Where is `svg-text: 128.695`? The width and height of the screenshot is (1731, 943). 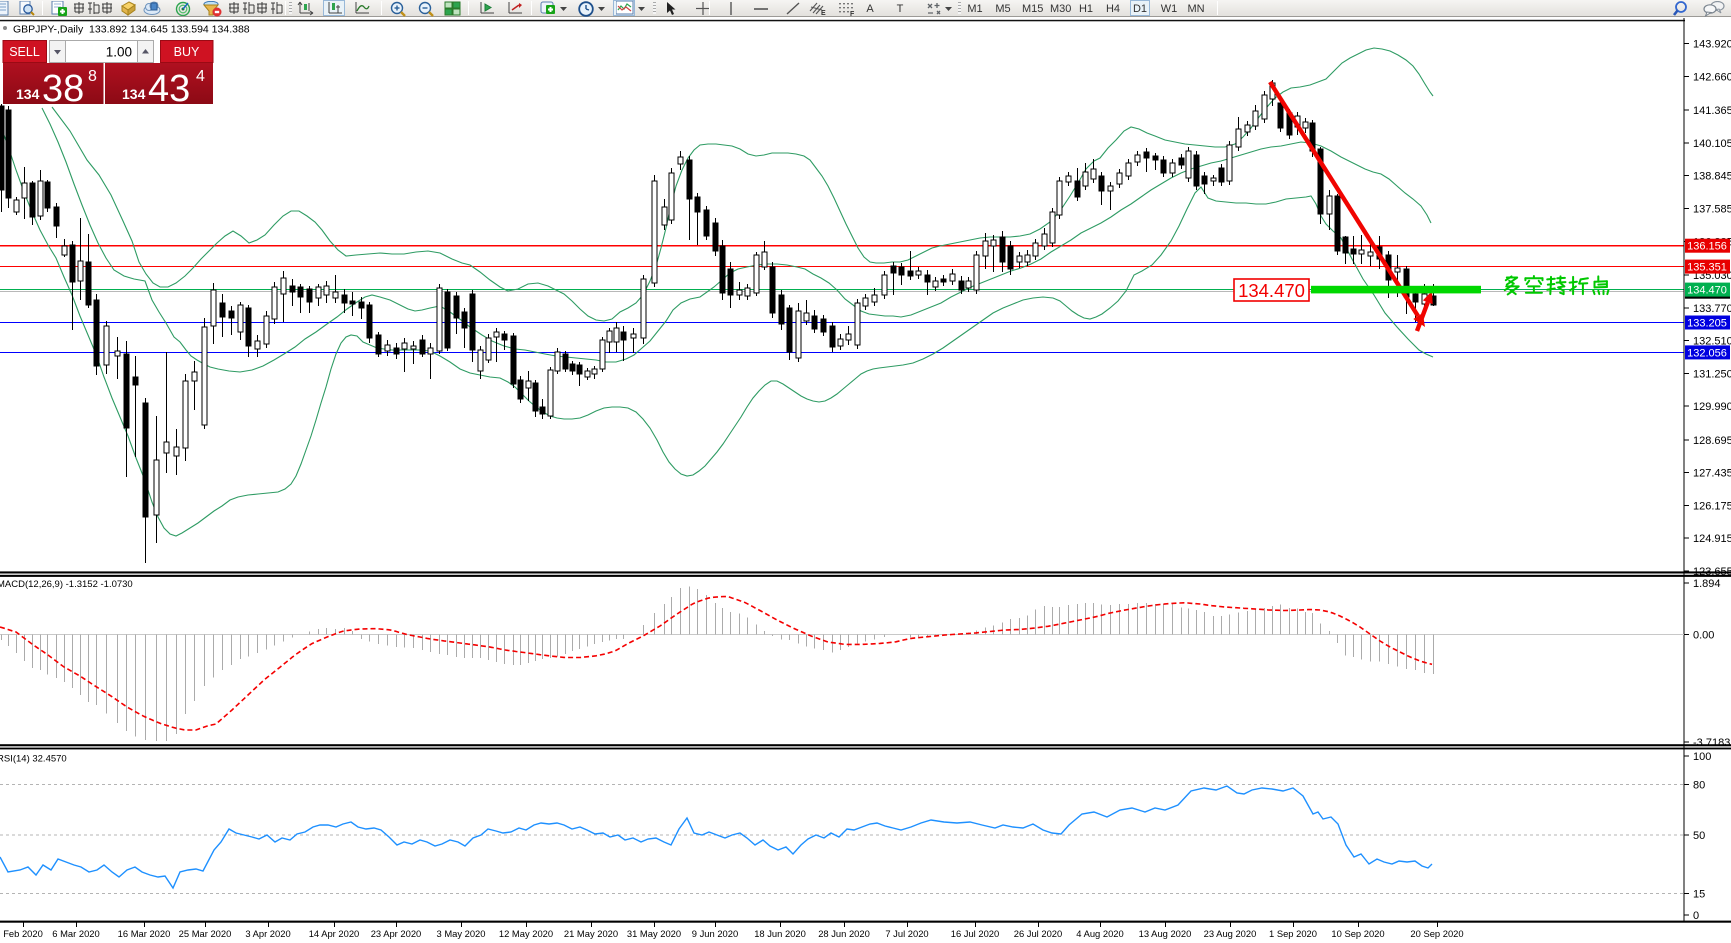 svg-text: 128.695 is located at coordinates (1712, 441).